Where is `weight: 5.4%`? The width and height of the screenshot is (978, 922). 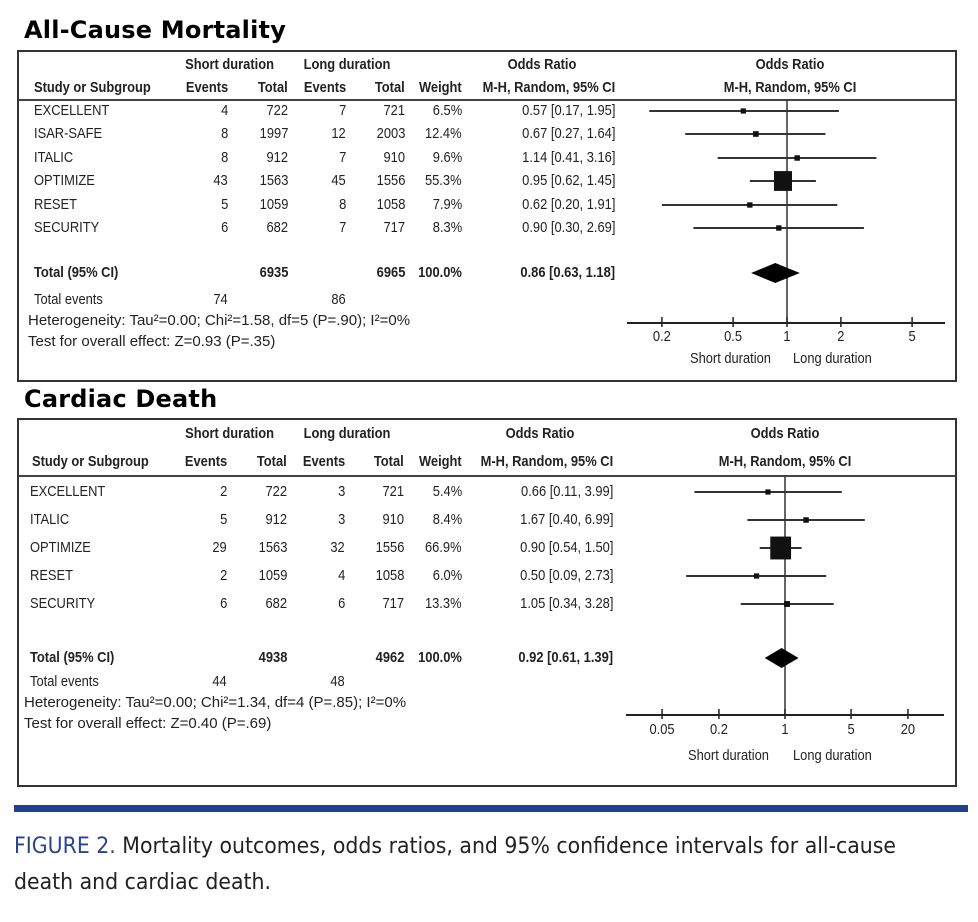
weight: 5.4% is located at coordinates (447, 491).